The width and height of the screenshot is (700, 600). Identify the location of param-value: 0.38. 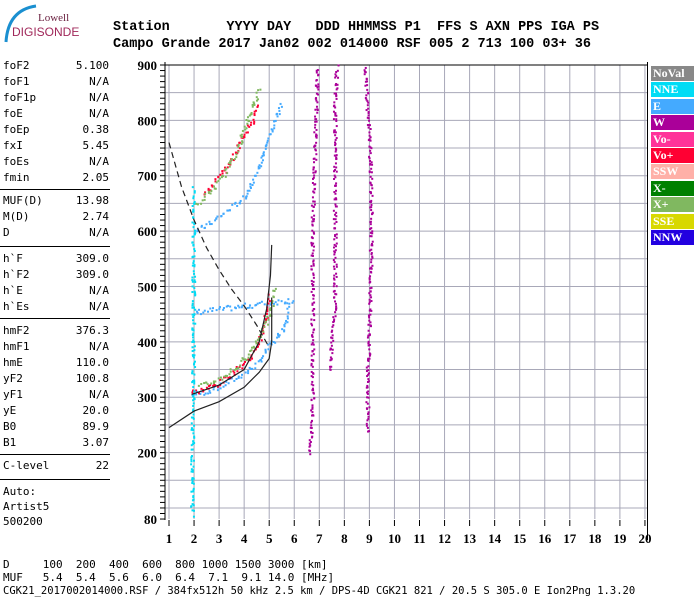
(96, 129).